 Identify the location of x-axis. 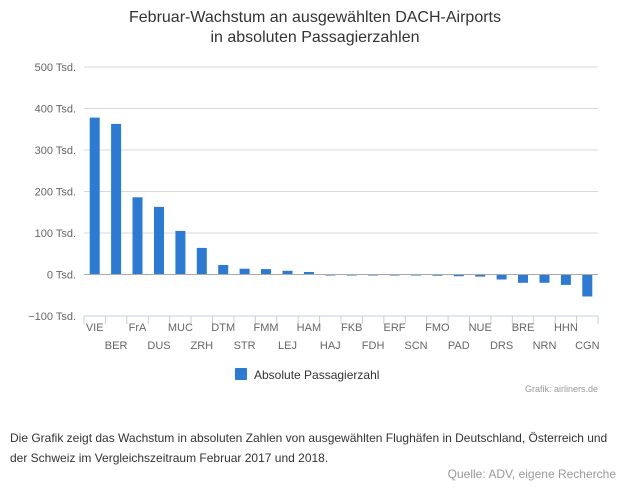
(341, 299).